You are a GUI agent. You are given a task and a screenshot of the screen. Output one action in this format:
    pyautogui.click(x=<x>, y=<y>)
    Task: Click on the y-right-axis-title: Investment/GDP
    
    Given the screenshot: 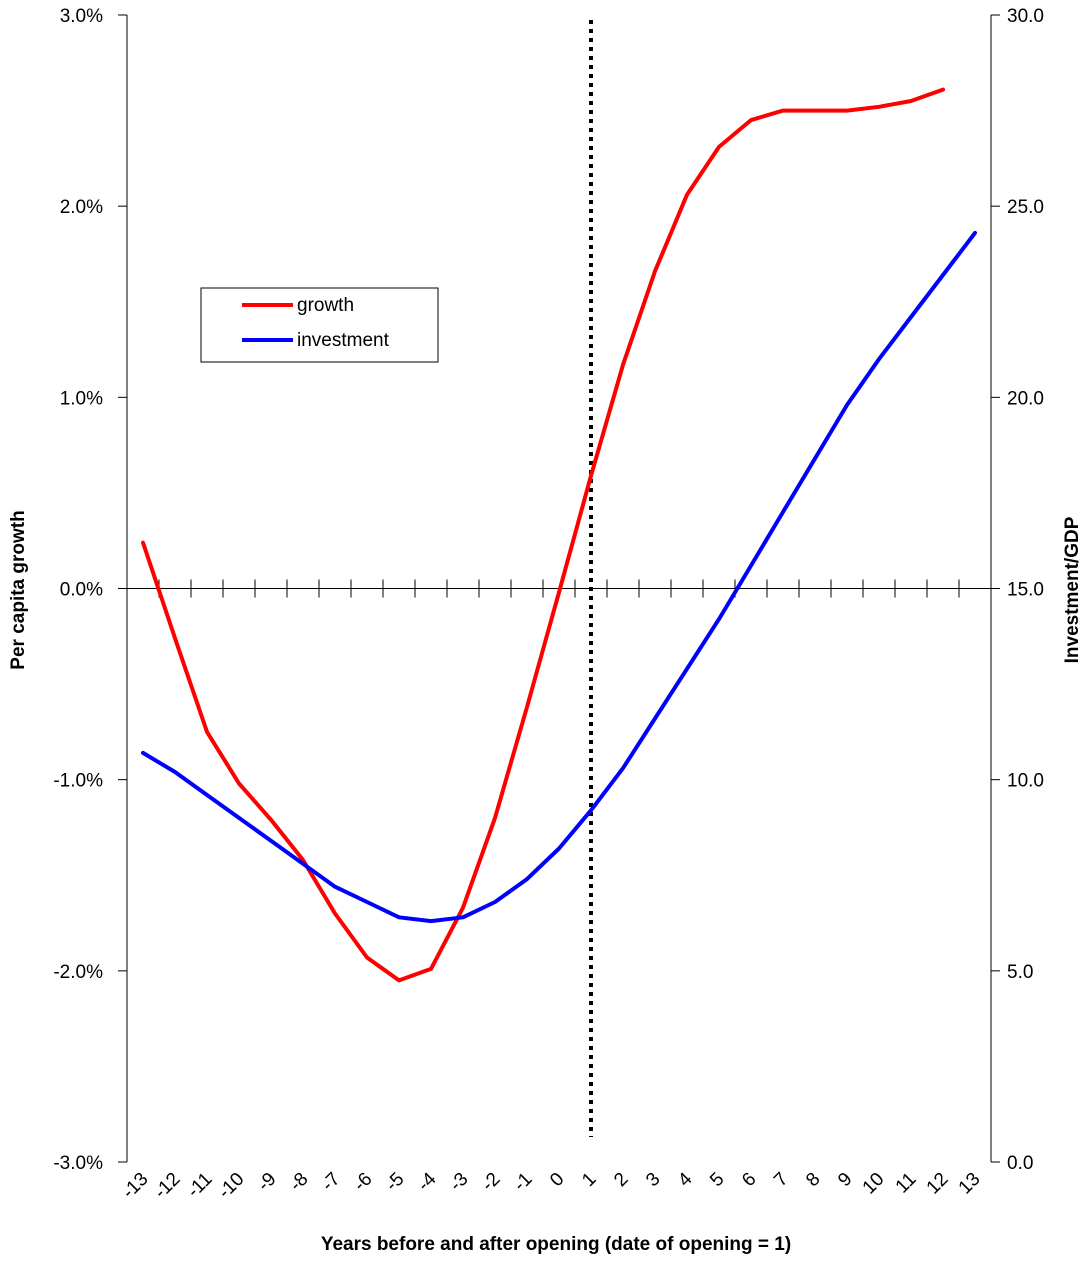 What is the action you would take?
    pyautogui.click(x=1072, y=589)
    